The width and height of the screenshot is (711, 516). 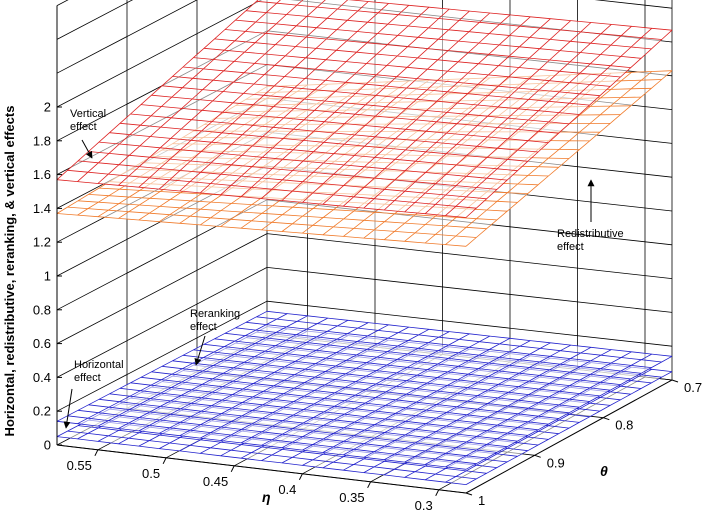 I want to click on theta-tick-label: 1, so click(x=481, y=500).